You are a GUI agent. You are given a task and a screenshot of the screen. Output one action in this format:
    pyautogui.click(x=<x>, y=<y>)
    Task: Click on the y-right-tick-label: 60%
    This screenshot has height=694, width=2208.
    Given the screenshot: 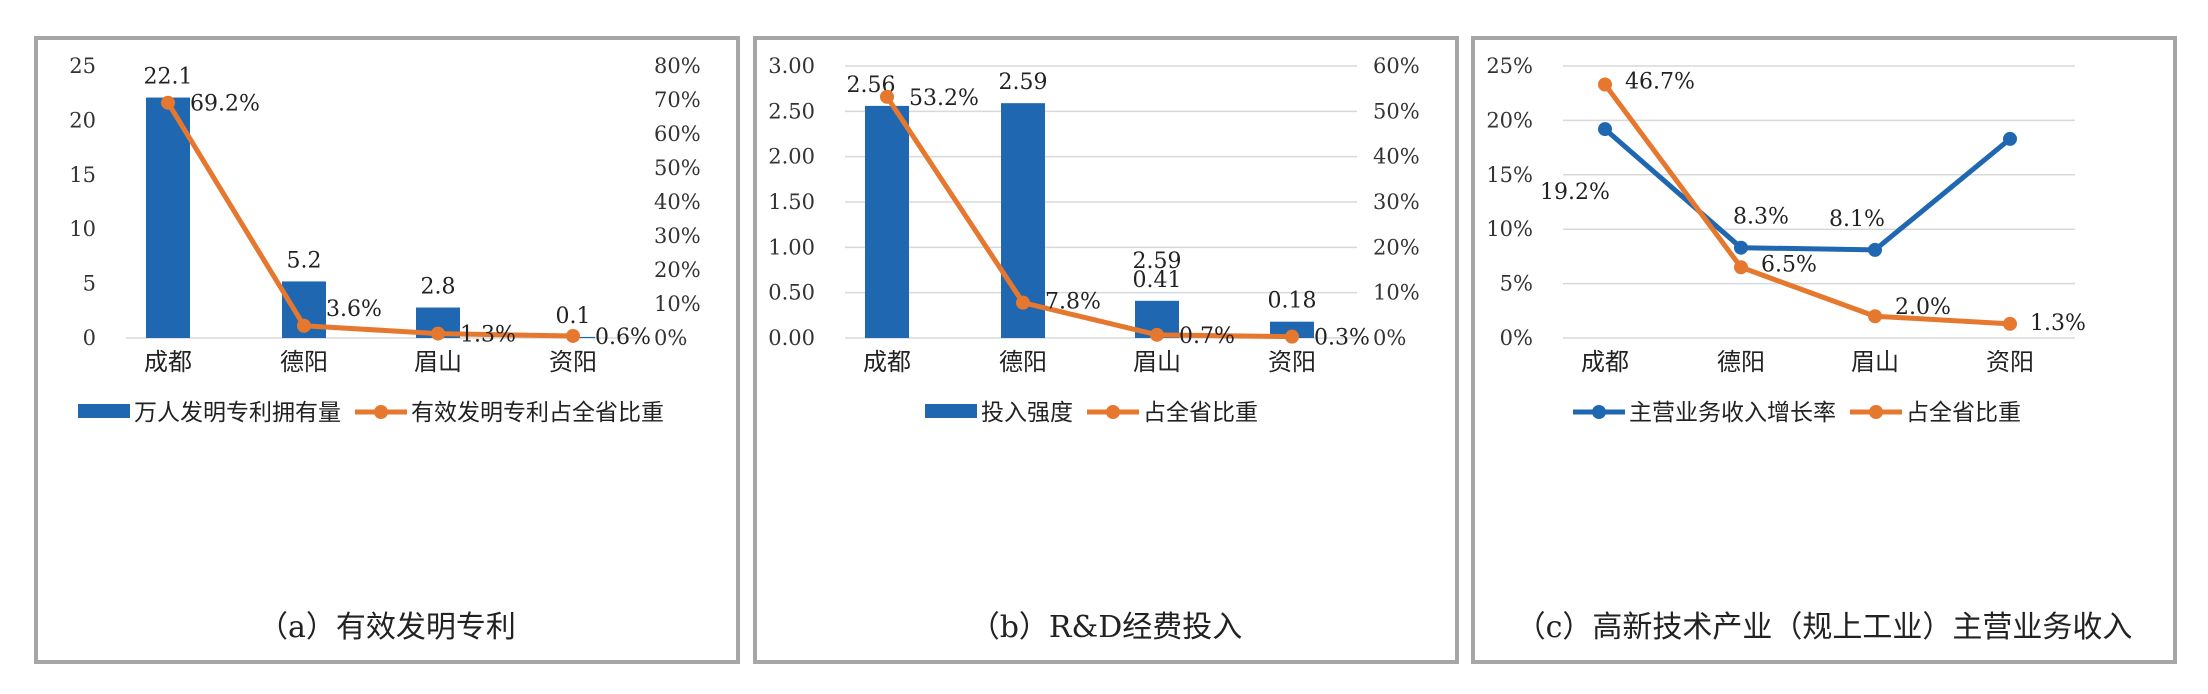 What is the action you would take?
    pyautogui.click(x=677, y=134)
    